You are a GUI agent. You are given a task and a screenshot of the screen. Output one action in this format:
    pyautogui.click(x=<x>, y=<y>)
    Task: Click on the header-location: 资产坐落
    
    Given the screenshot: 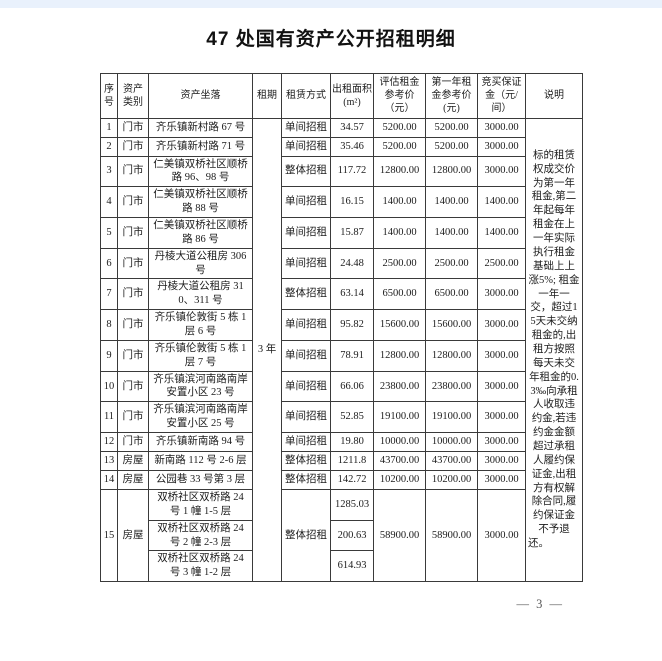 What is the action you would take?
    pyautogui.click(x=200, y=96)
    